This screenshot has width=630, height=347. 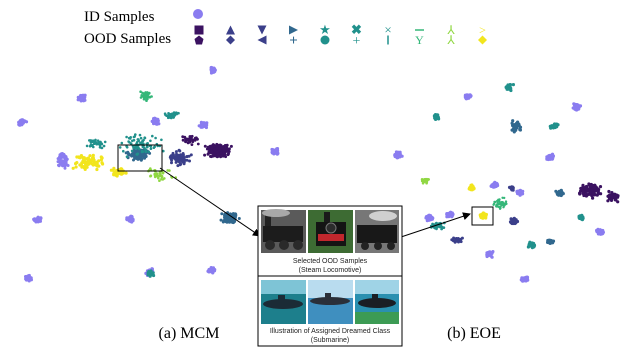 What do you see at coordinates (330, 302) in the screenshot?
I see `submarine-images` at bounding box center [330, 302].